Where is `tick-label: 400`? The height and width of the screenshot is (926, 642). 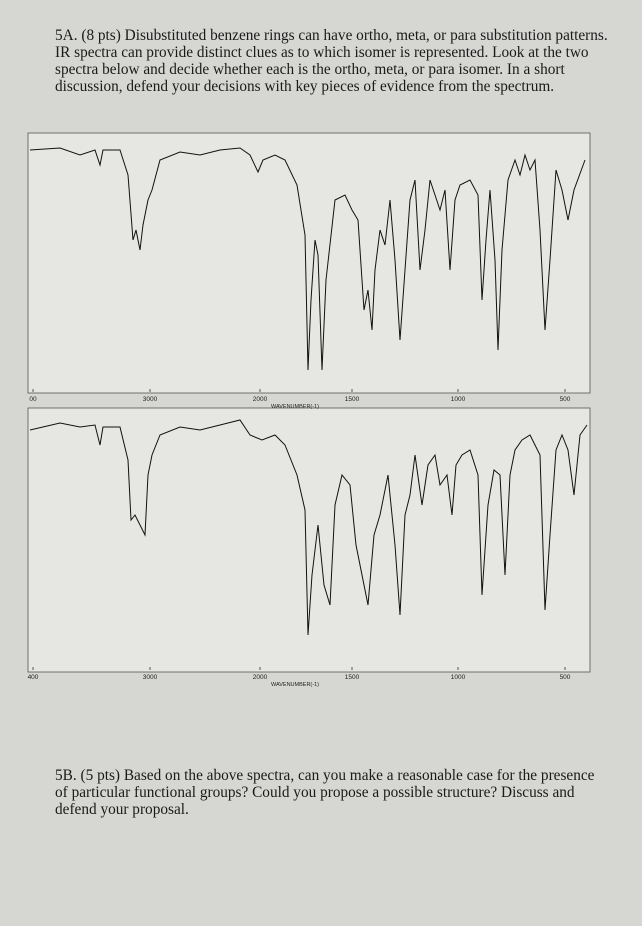 tick-label: 400 is located at coordinates (33, 677).